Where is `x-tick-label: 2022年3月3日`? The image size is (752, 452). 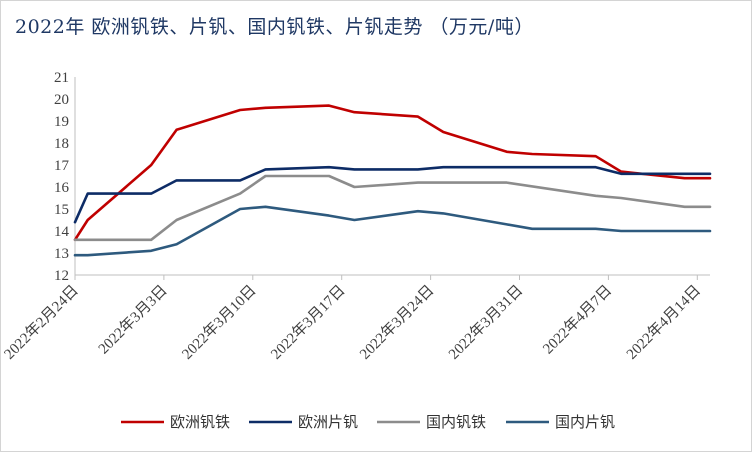
x-tick-label: 2022年3月3日 is located at coordinates (133, 320).